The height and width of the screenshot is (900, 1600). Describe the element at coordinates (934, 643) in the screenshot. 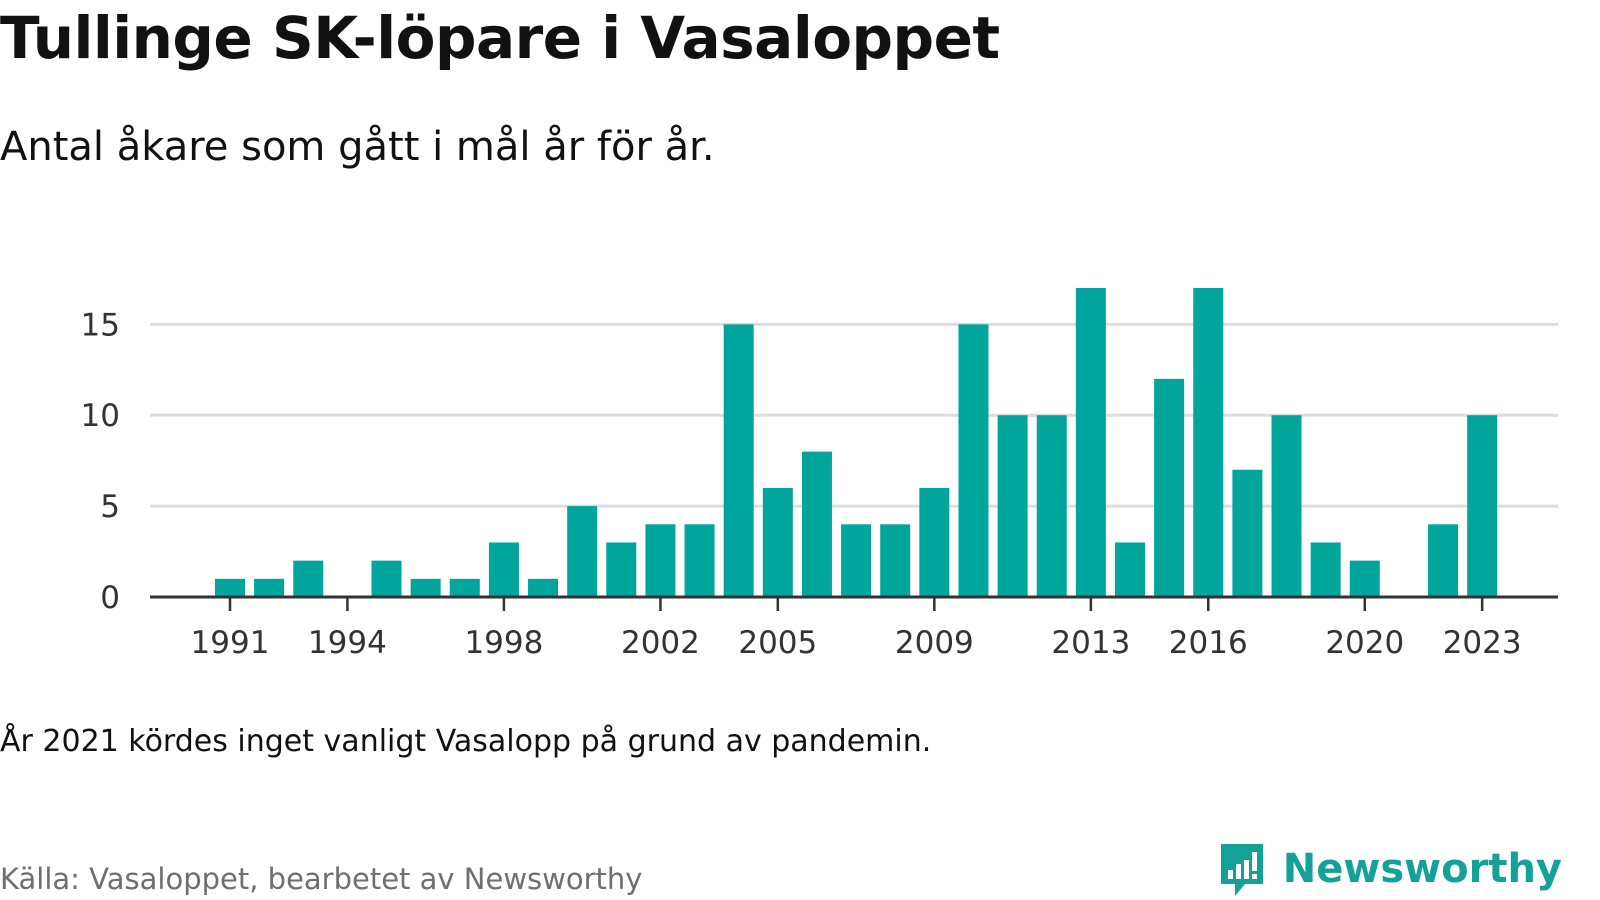

I see `x-tick-label: 2009` at that location.